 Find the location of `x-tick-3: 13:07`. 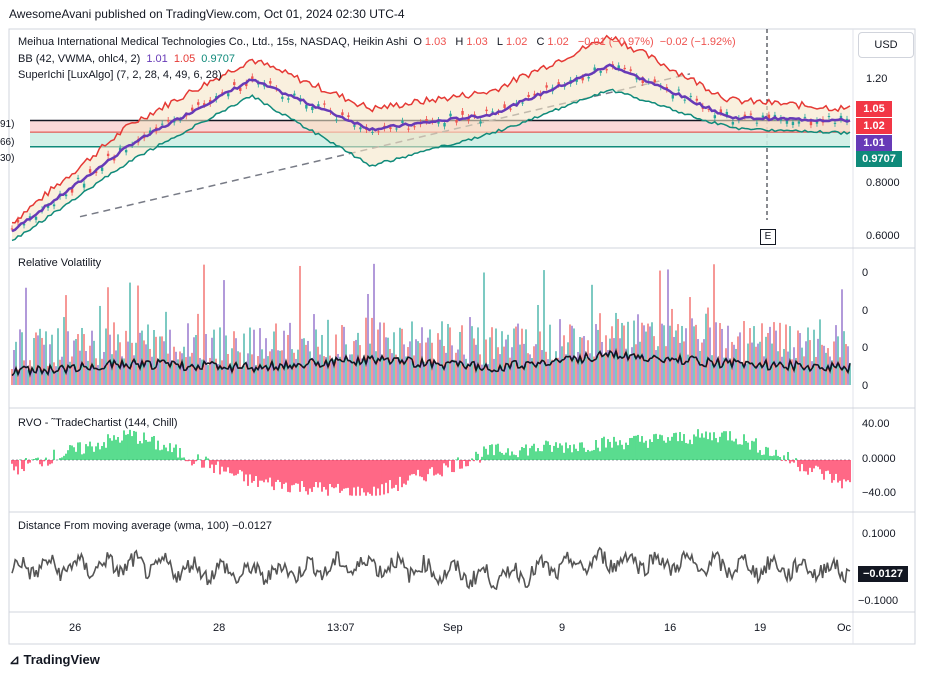

x-tick-3: 13:07 is located at coordinates (341, 628).